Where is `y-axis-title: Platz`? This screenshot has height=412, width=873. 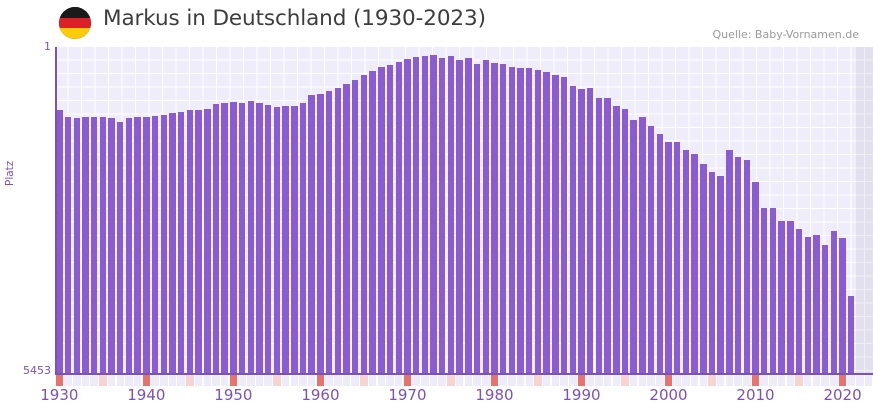 y-axis-title: Platz is located at coordinates (10, 173).